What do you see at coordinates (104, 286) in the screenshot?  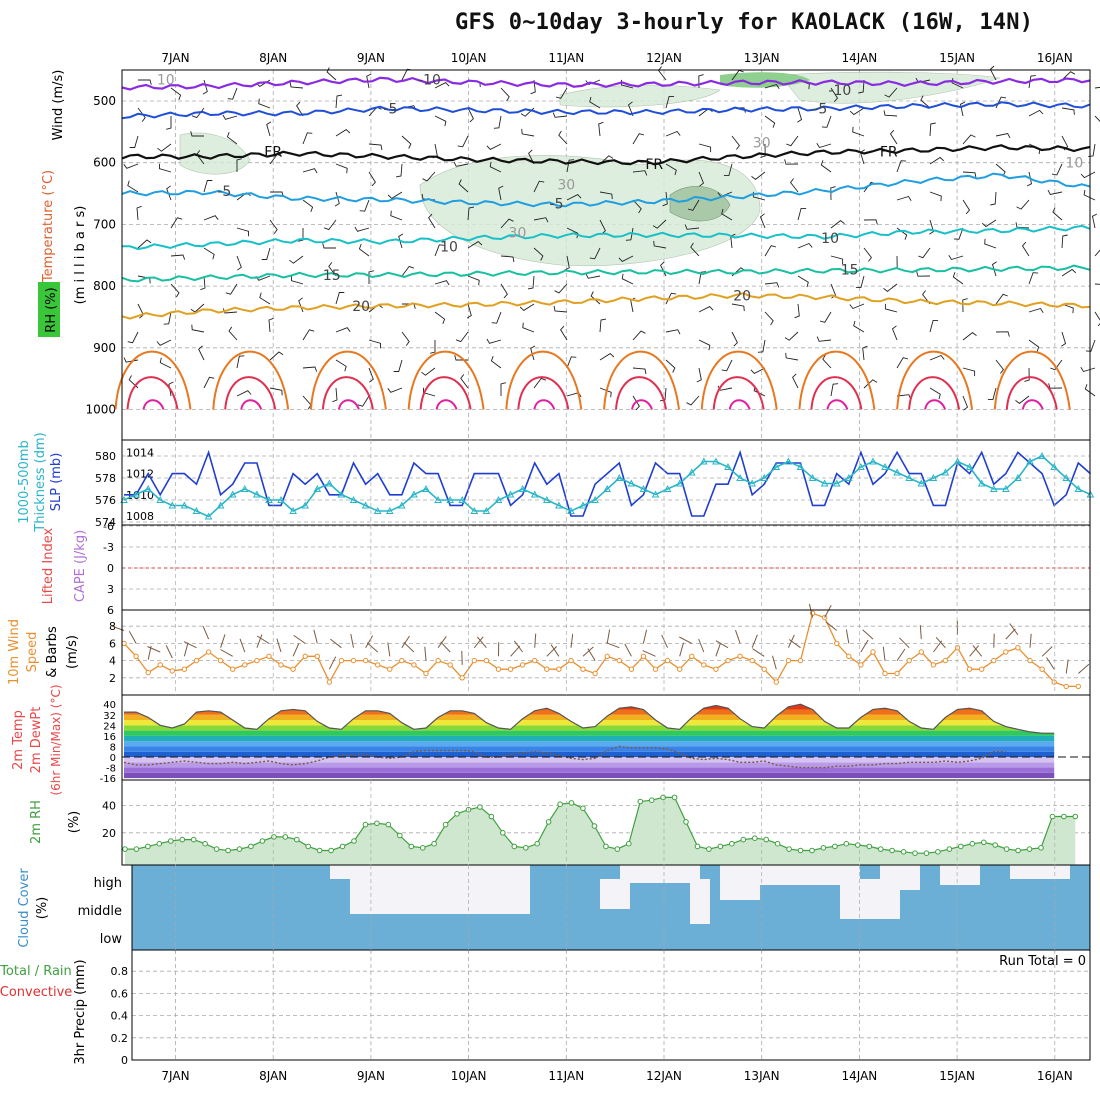 I see `upper-air-tick-label: 800` at bounding box center [104, 286].